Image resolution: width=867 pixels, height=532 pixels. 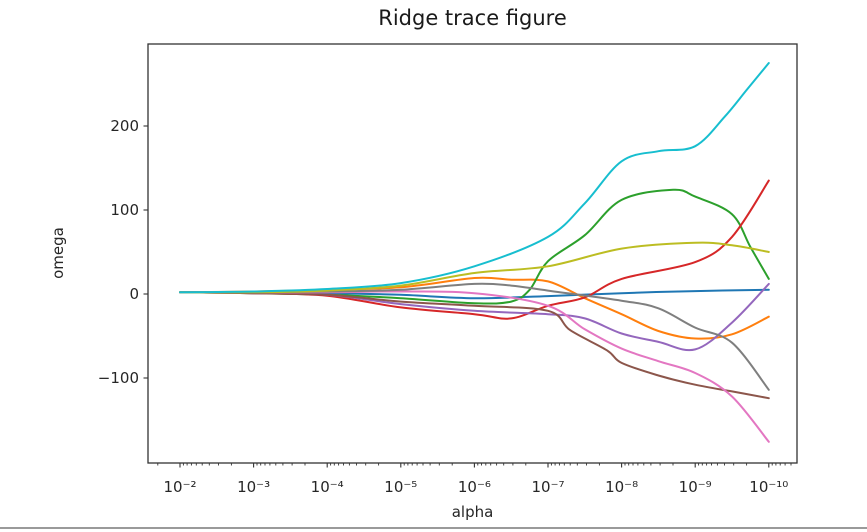 What do you see at coordinates (474, 487) in the screenshot?
I see `x-tick-label: 10⁻⁶` at bounding box center [474, 487].